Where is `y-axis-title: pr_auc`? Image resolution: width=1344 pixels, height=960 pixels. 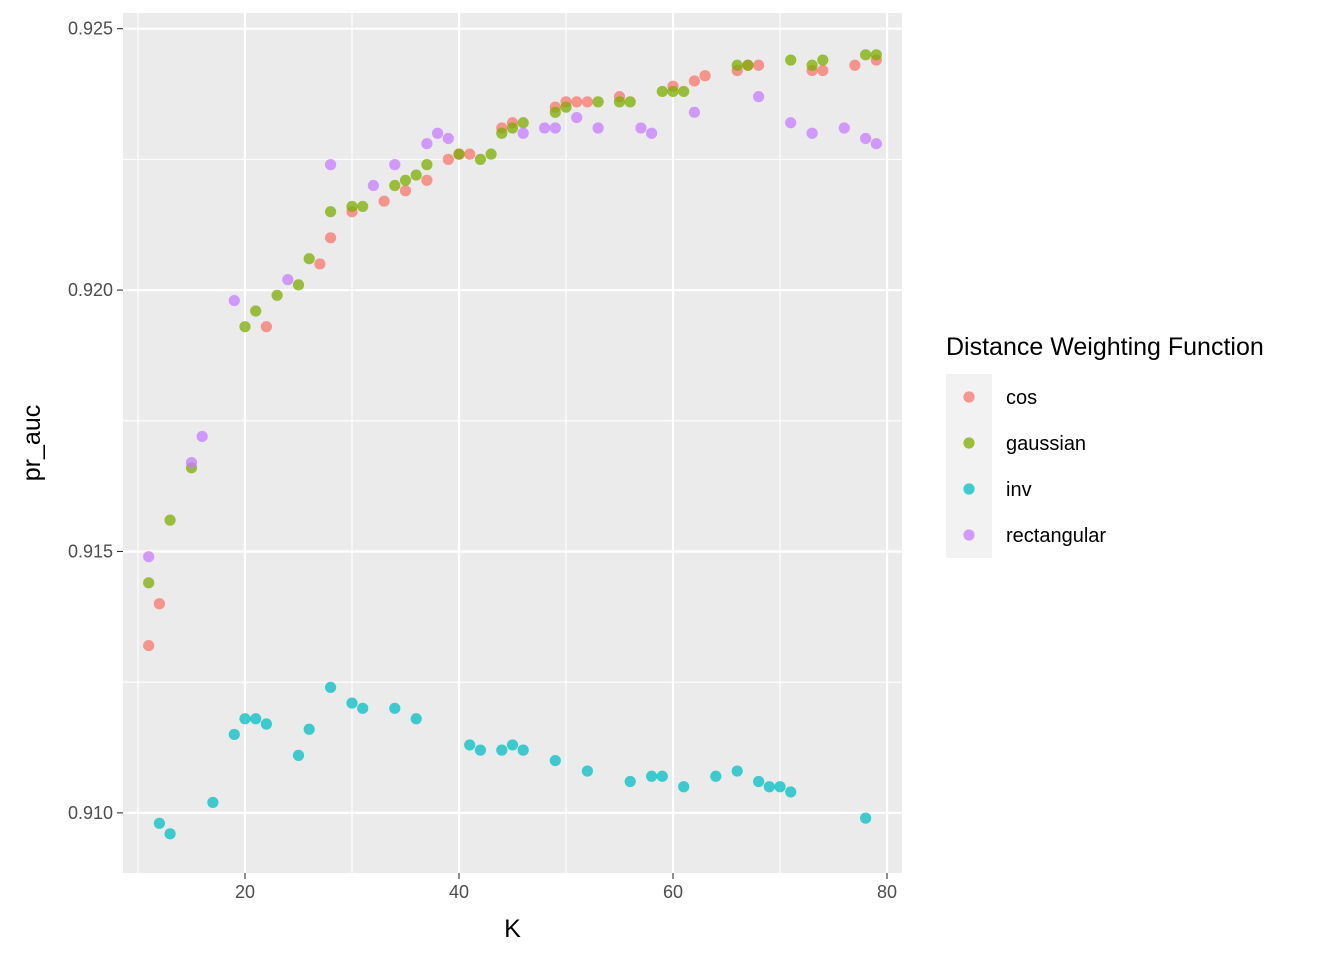 y-axis-title: pr_auc is located at coordinates (32, 443).